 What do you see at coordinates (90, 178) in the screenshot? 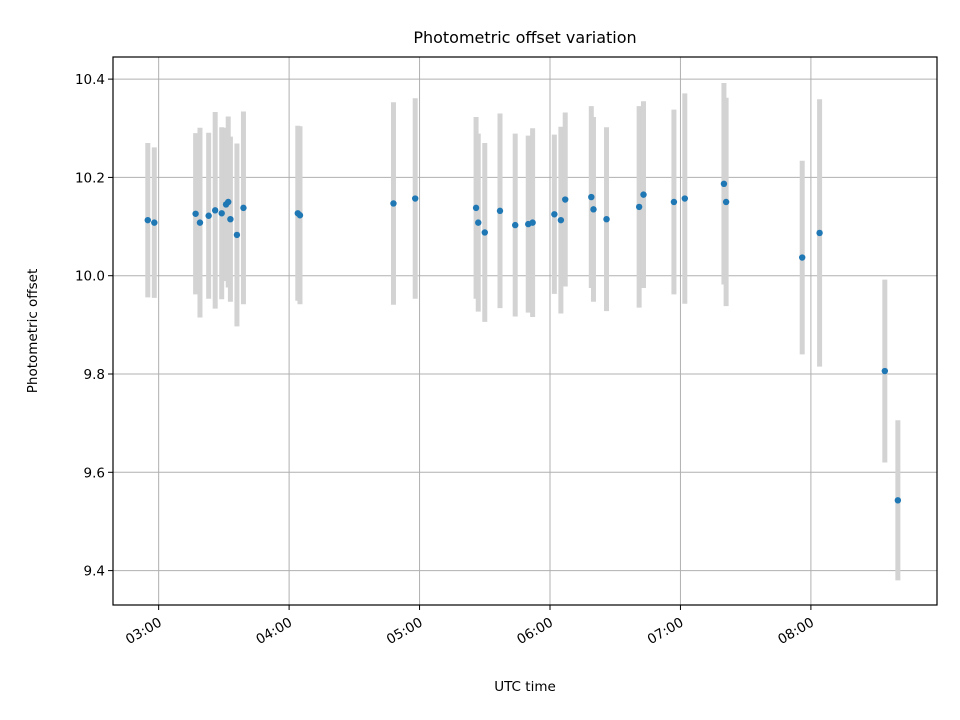
I see `y-tick-label: 10.2` at bounding box center [90, 178].